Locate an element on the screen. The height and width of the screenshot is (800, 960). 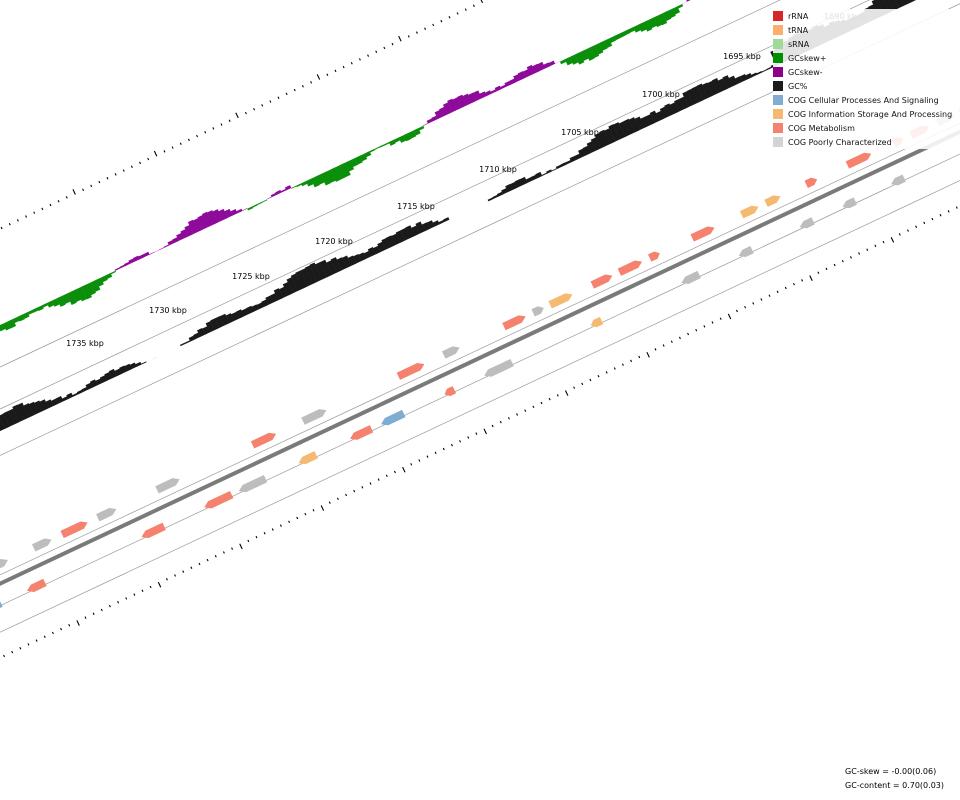
legend-item: tRNA is located at coordinates (866, 30).